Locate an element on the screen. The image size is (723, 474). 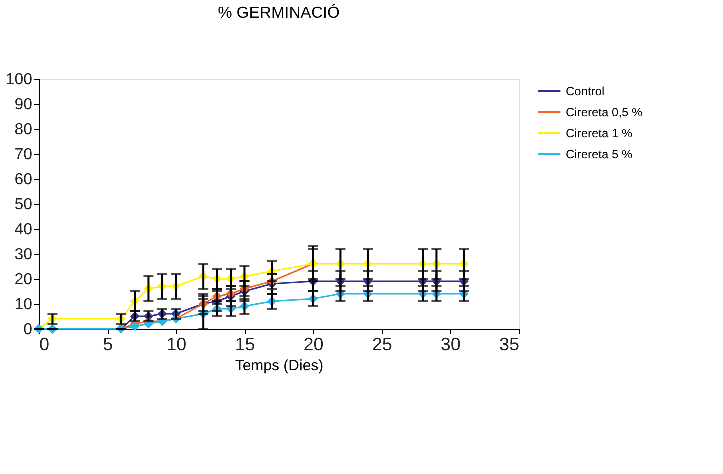
x-tick-label: 25 is located at coordinates (382, 344).